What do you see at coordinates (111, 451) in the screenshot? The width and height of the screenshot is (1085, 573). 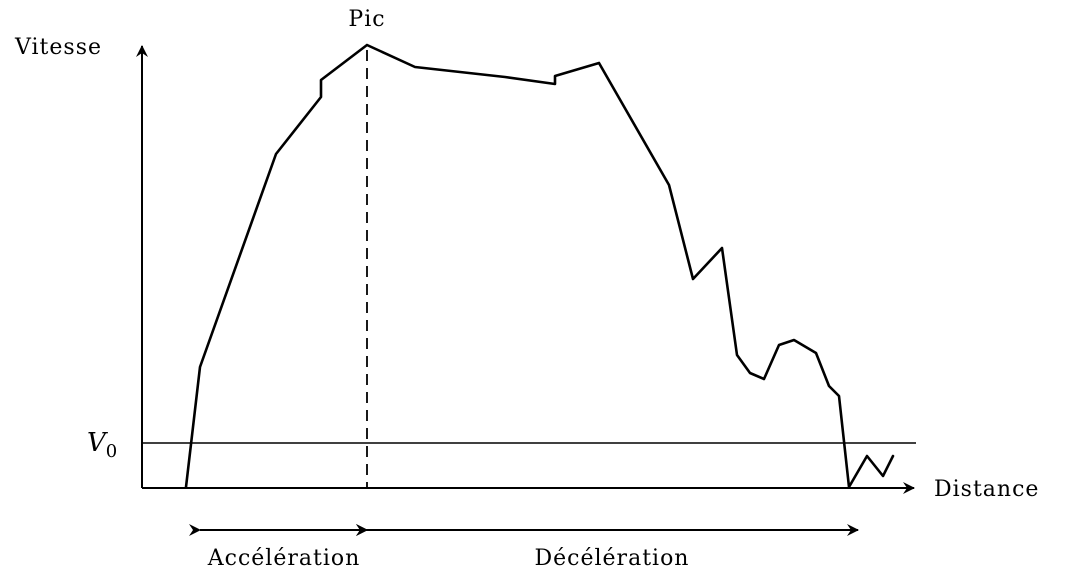 I see `v0-label-subscript: 0` at bounding box center [111, 451].